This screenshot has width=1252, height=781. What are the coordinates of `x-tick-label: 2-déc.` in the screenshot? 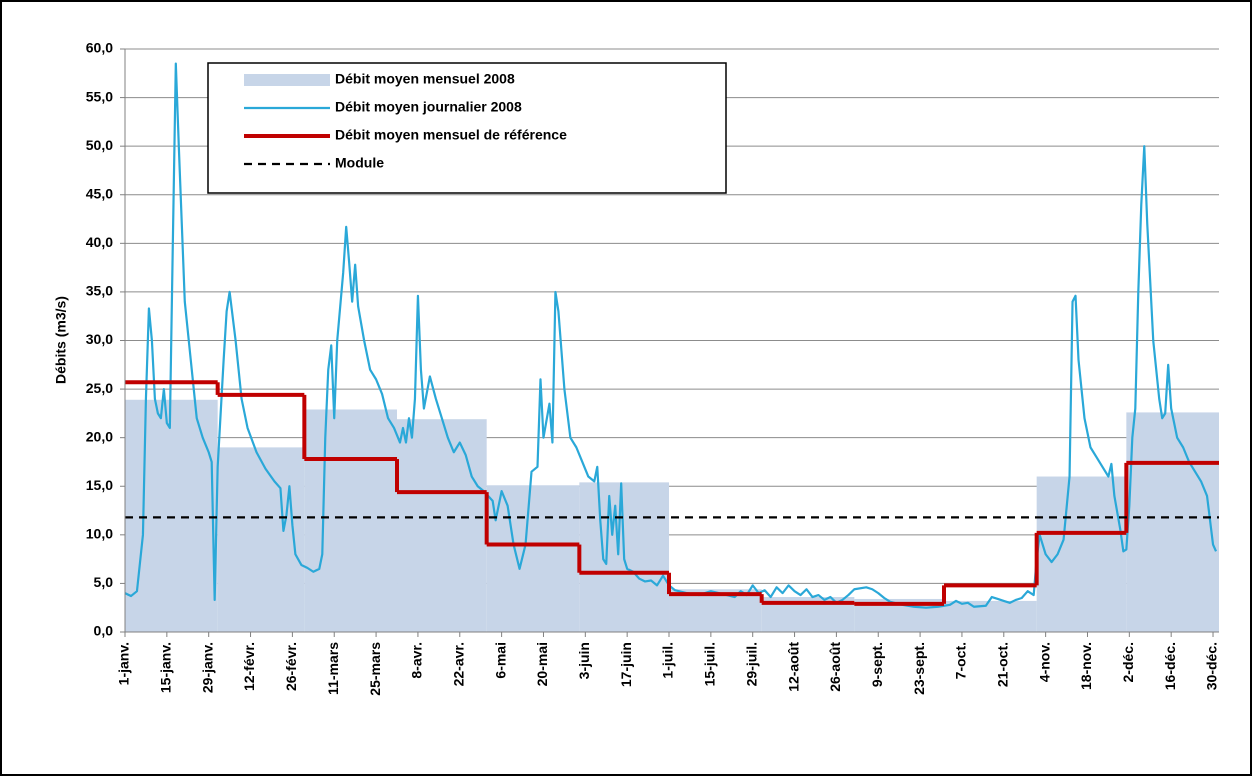 It's located at (1128, 662).